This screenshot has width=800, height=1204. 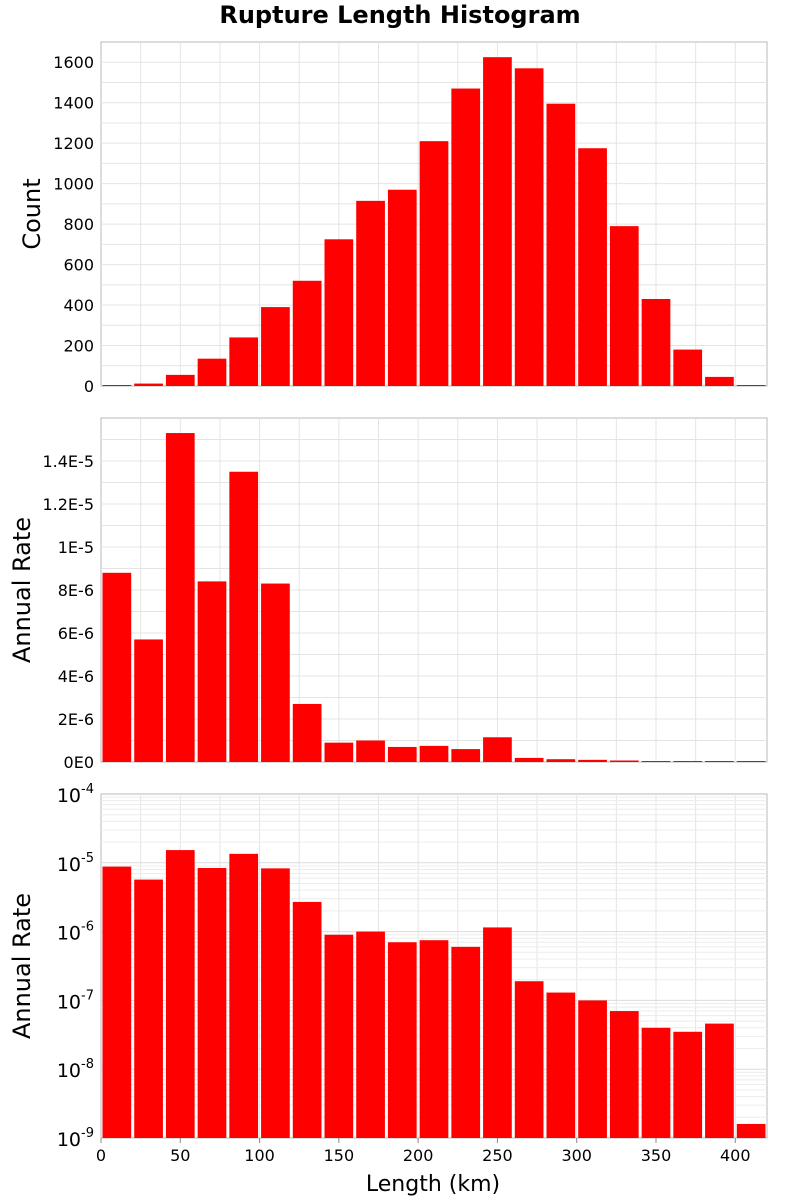 What do you see at coordinates (180, 1155) in the screenshot?
I see `x-tick-label: 50` at bounding box center [180, 1155].